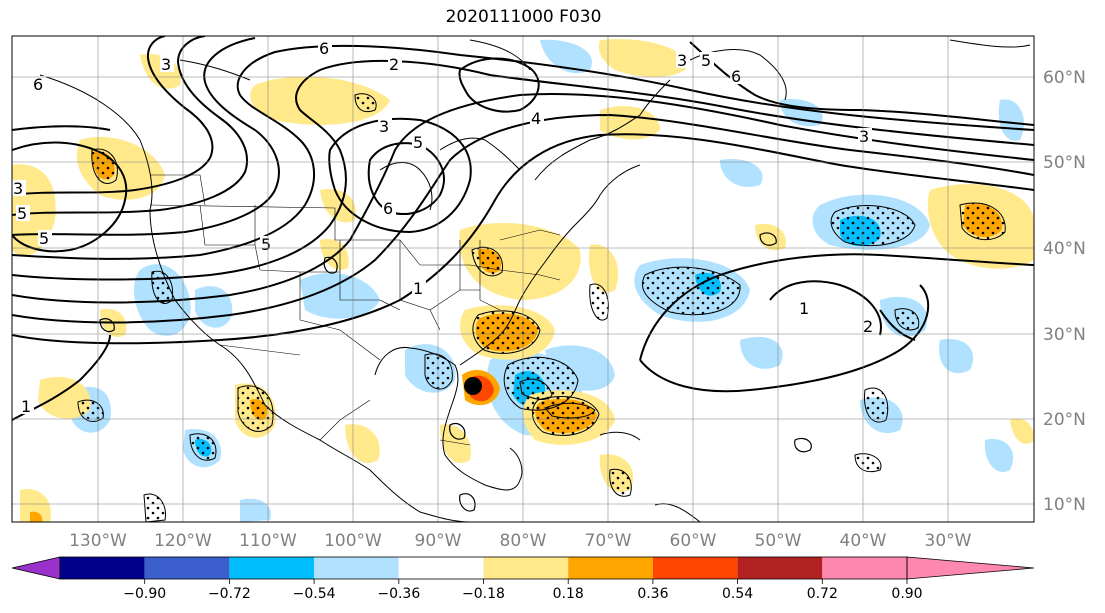  I want to click on lat-label: 50°N, so click(1064, 163).